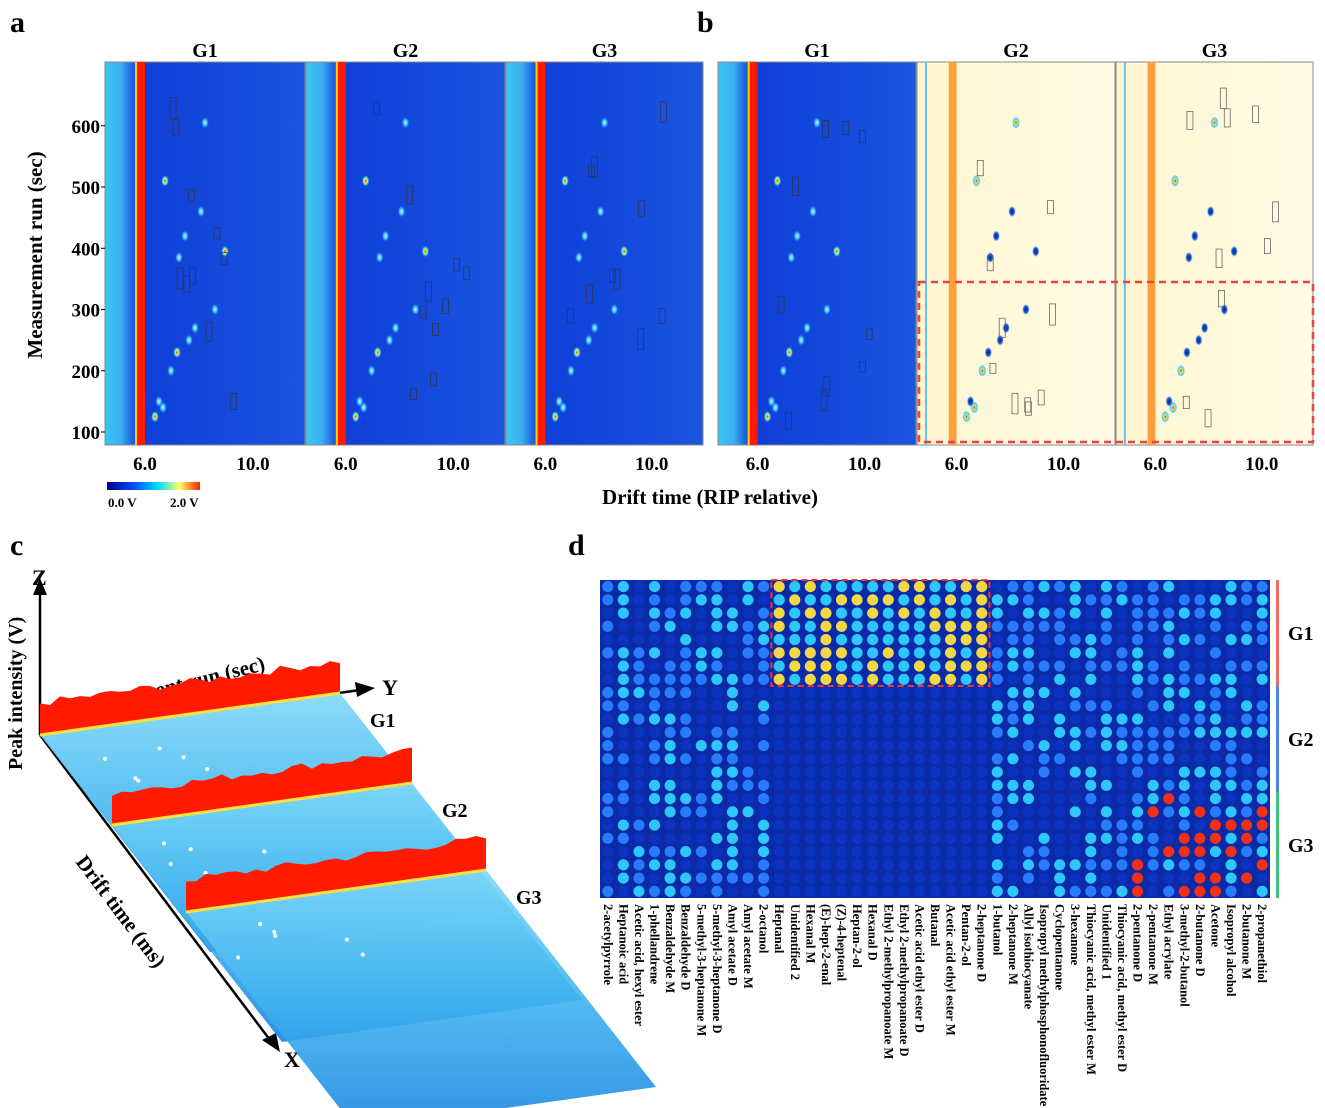 The width and height of the screenshot is (1325, 1108). Describe the element at coordinates (982, 943) in the screenshot. I see `compound-label: 2-heptanone D` at that location.